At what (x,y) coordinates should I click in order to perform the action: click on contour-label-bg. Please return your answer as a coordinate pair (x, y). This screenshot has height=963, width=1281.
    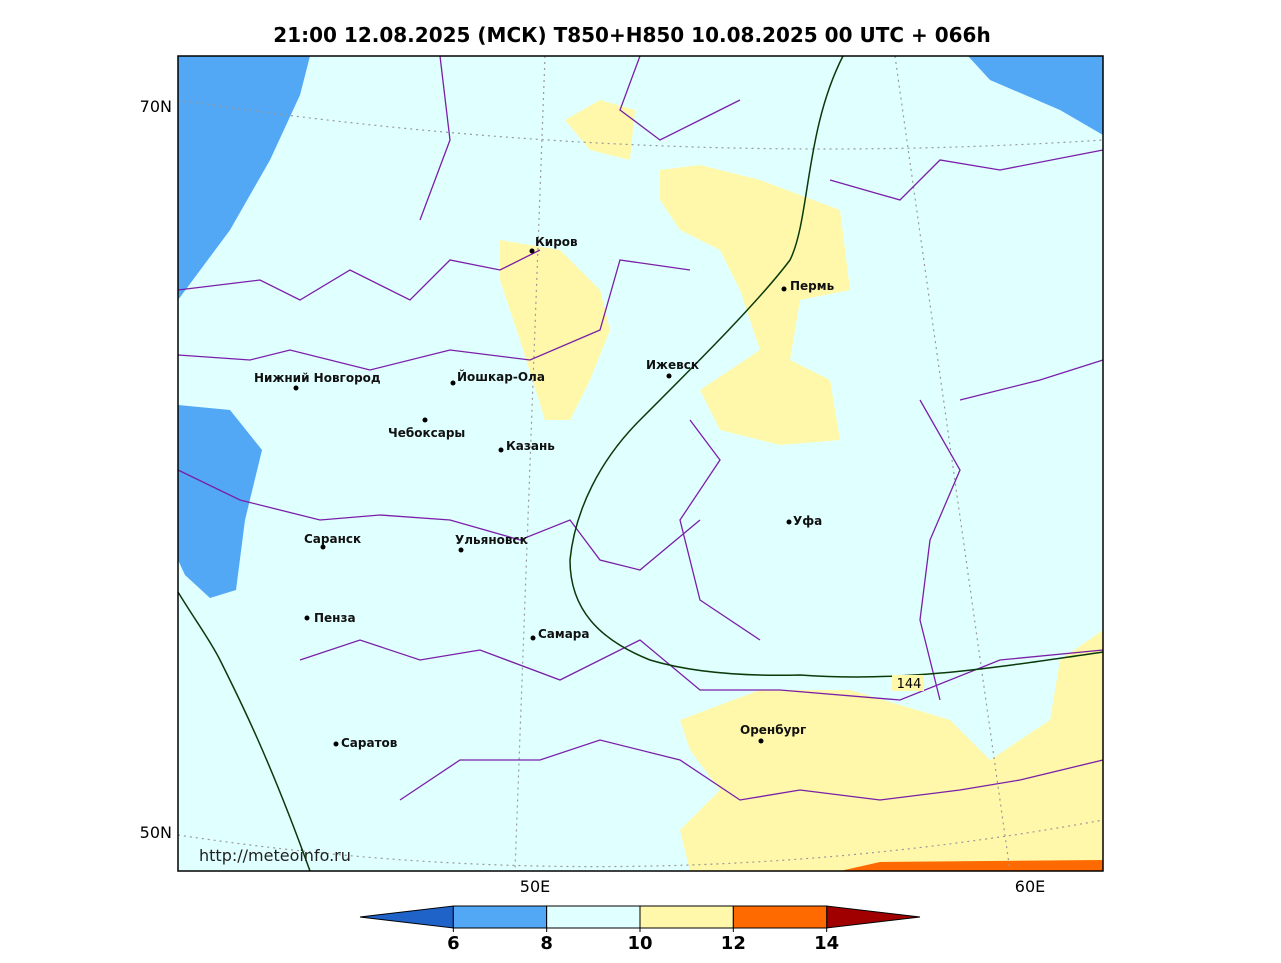
    Looking at the image, I should click on (908, 683).